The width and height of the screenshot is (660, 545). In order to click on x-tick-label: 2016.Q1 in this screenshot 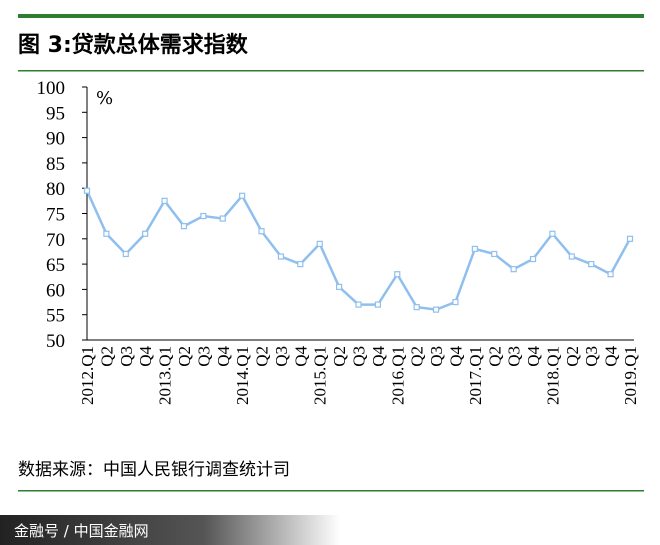, I will do `click(397, 375)`.